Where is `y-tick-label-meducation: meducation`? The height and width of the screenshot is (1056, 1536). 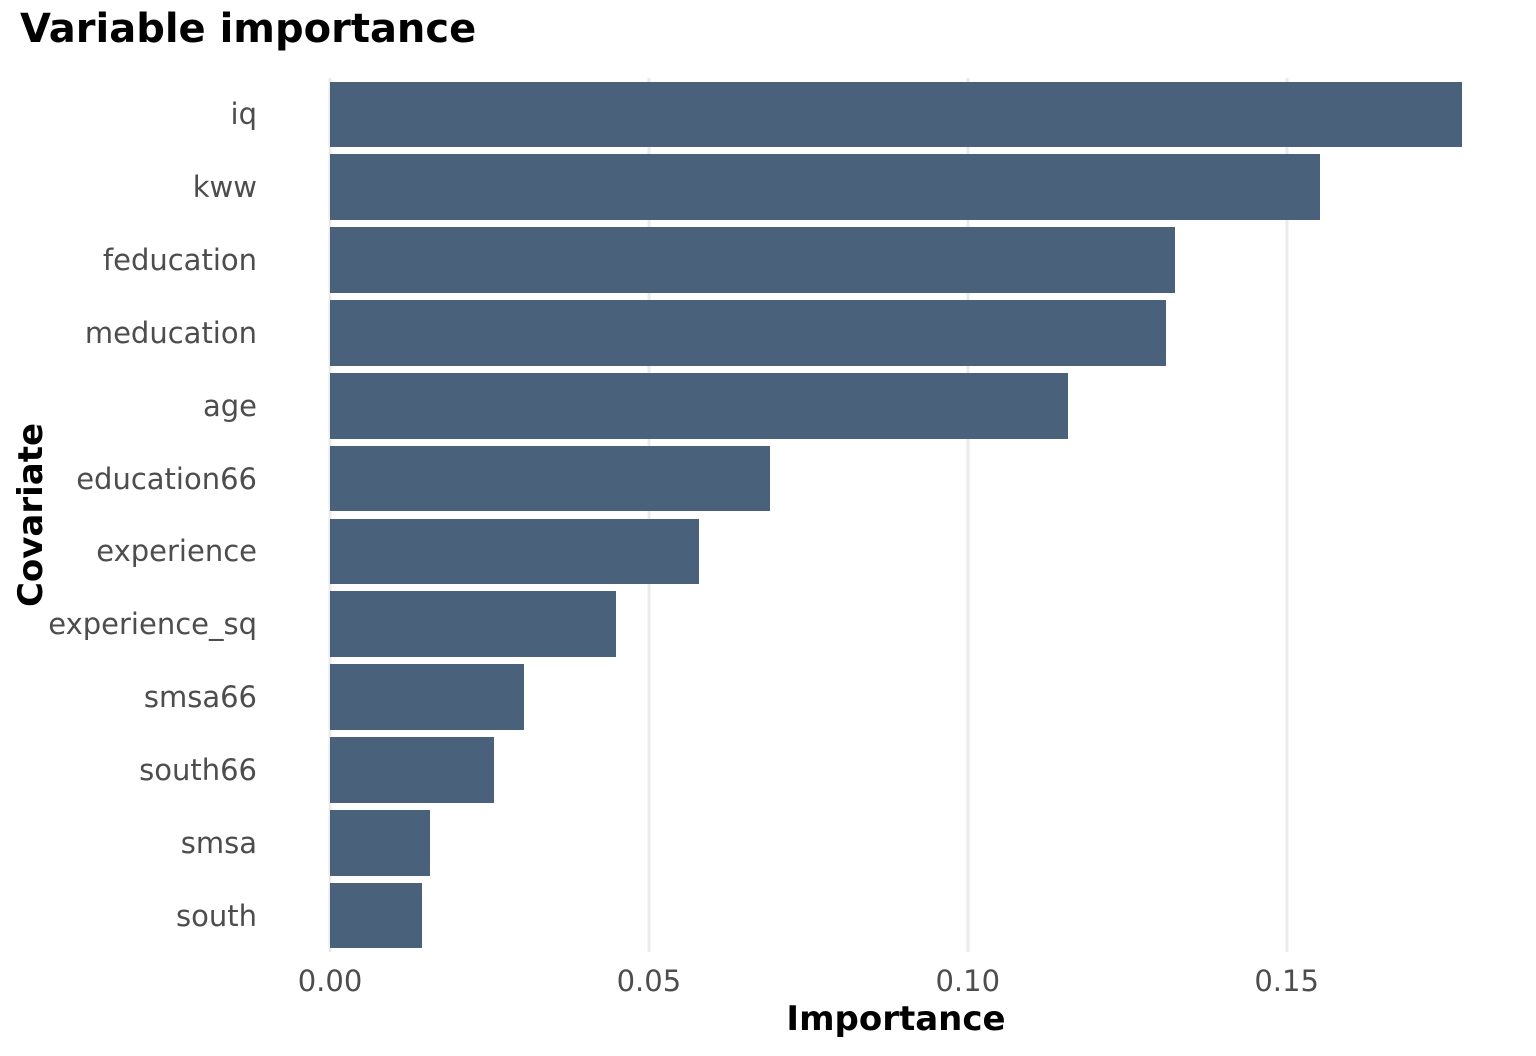
y-tick-label-meducation: meducation is located at coordinates (170, 332).